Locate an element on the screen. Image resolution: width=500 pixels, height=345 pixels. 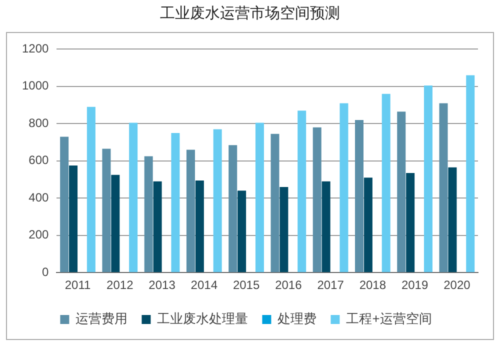
x-tick-label: 2015 is located at coordinates (246, 285).